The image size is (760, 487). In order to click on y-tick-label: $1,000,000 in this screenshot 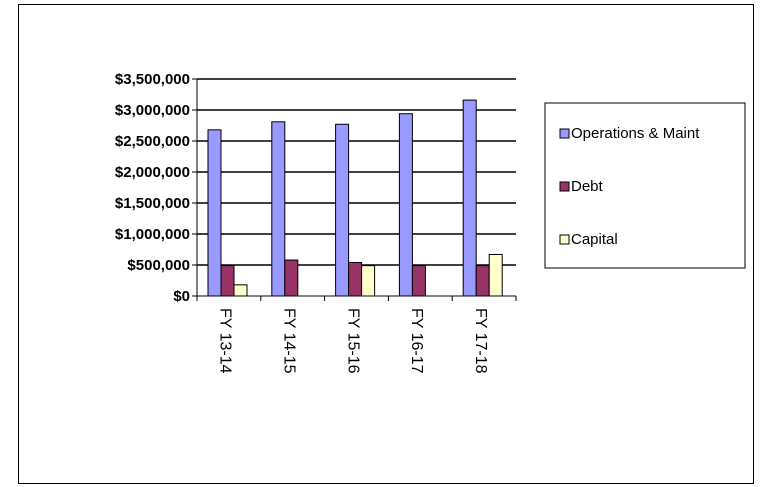, I will do `click(152, 234)`.